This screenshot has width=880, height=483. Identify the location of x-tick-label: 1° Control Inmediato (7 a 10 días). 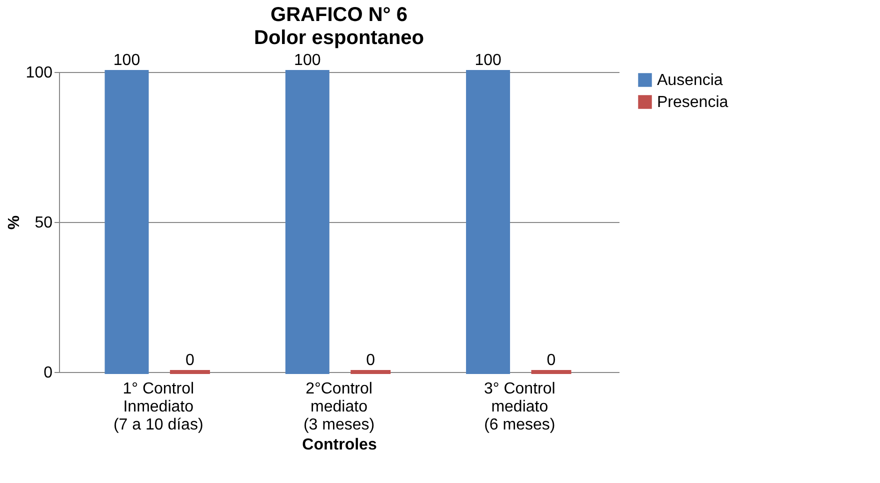
(158, 407).